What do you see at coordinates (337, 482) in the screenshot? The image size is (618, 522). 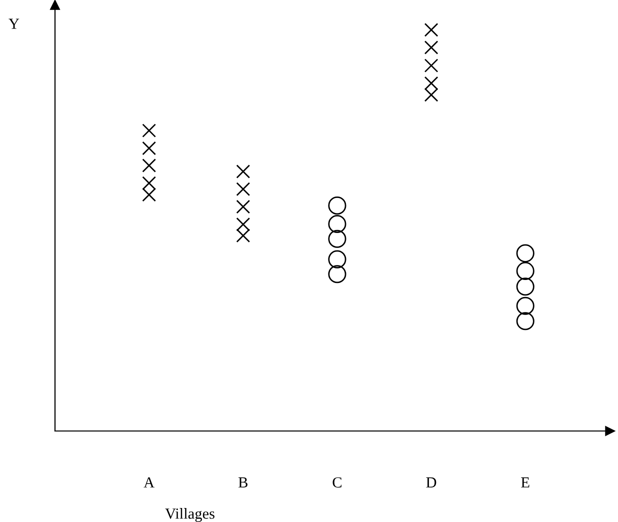 I see `x-tick-label: C` at bounding box center [337, 482].